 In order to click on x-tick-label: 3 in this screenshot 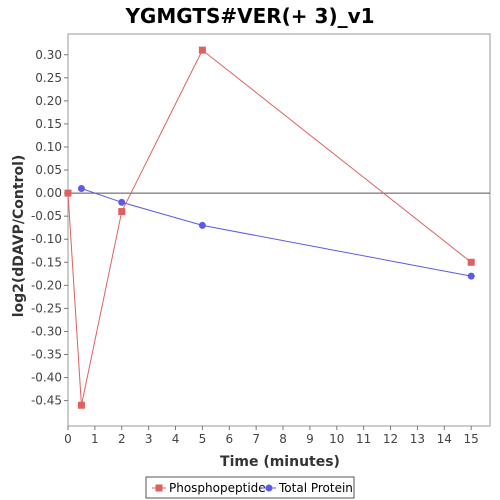, I will do `click(149, 439)`.